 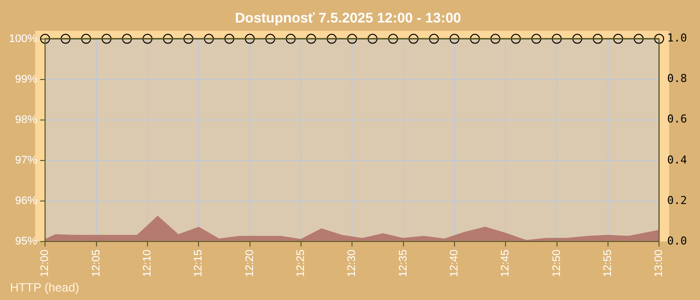 I want to click on y2-tick-label: 0.2, so click(x=677, y=200).